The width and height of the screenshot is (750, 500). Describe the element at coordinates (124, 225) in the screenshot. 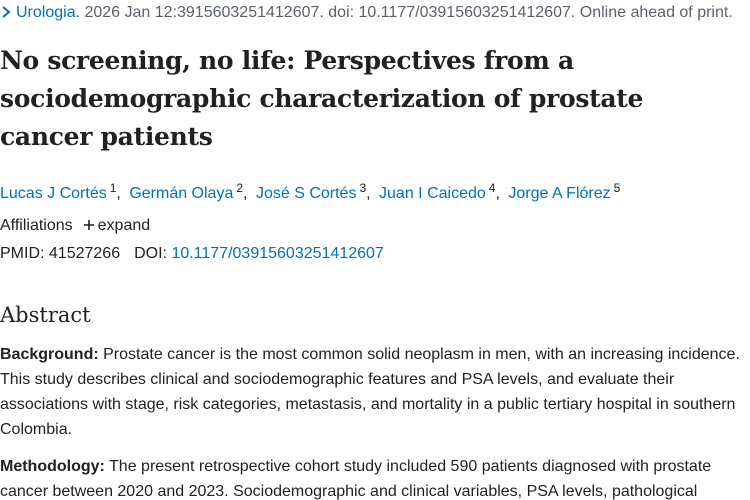

I see `expand-toggle: expand` at that location.